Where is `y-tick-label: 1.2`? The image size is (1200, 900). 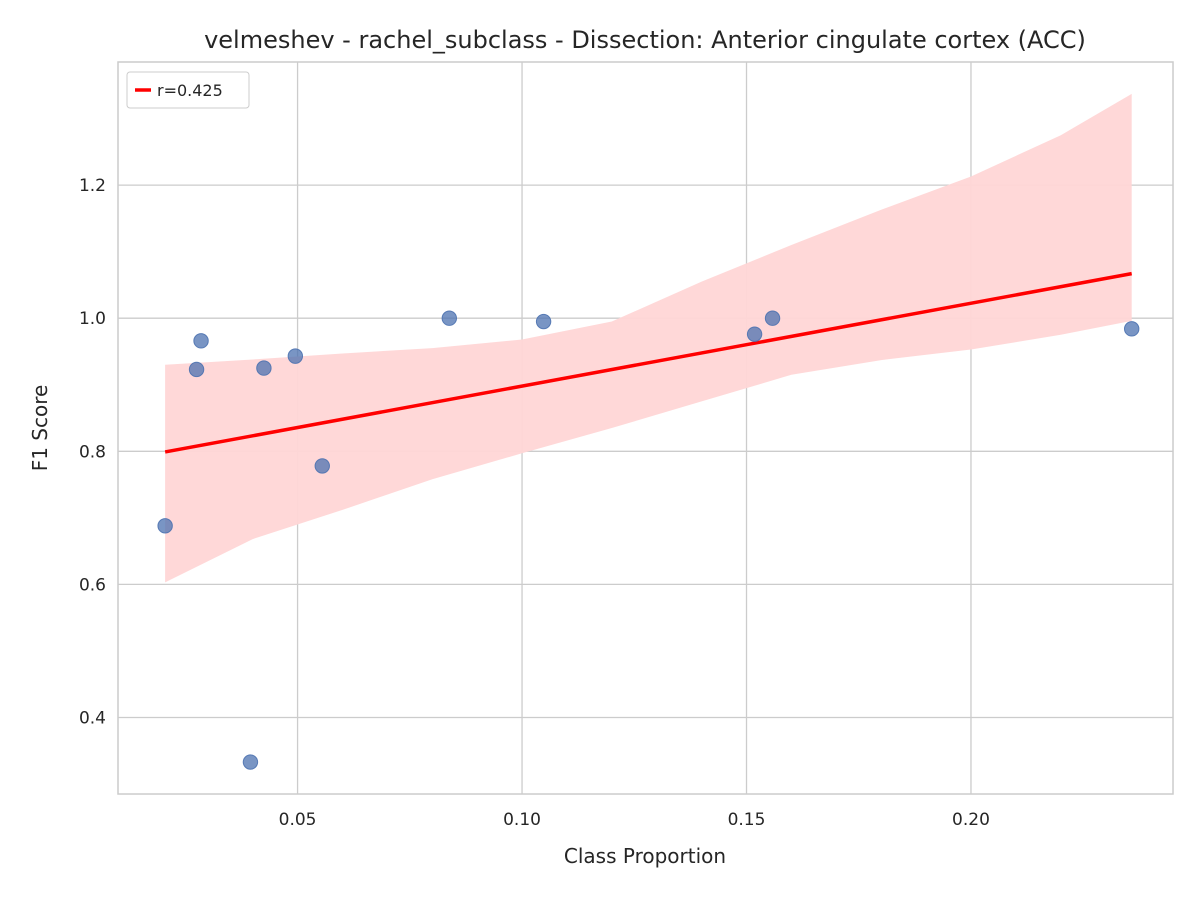
y-tick-label: 1.2 is located at coordinates (92, 186).